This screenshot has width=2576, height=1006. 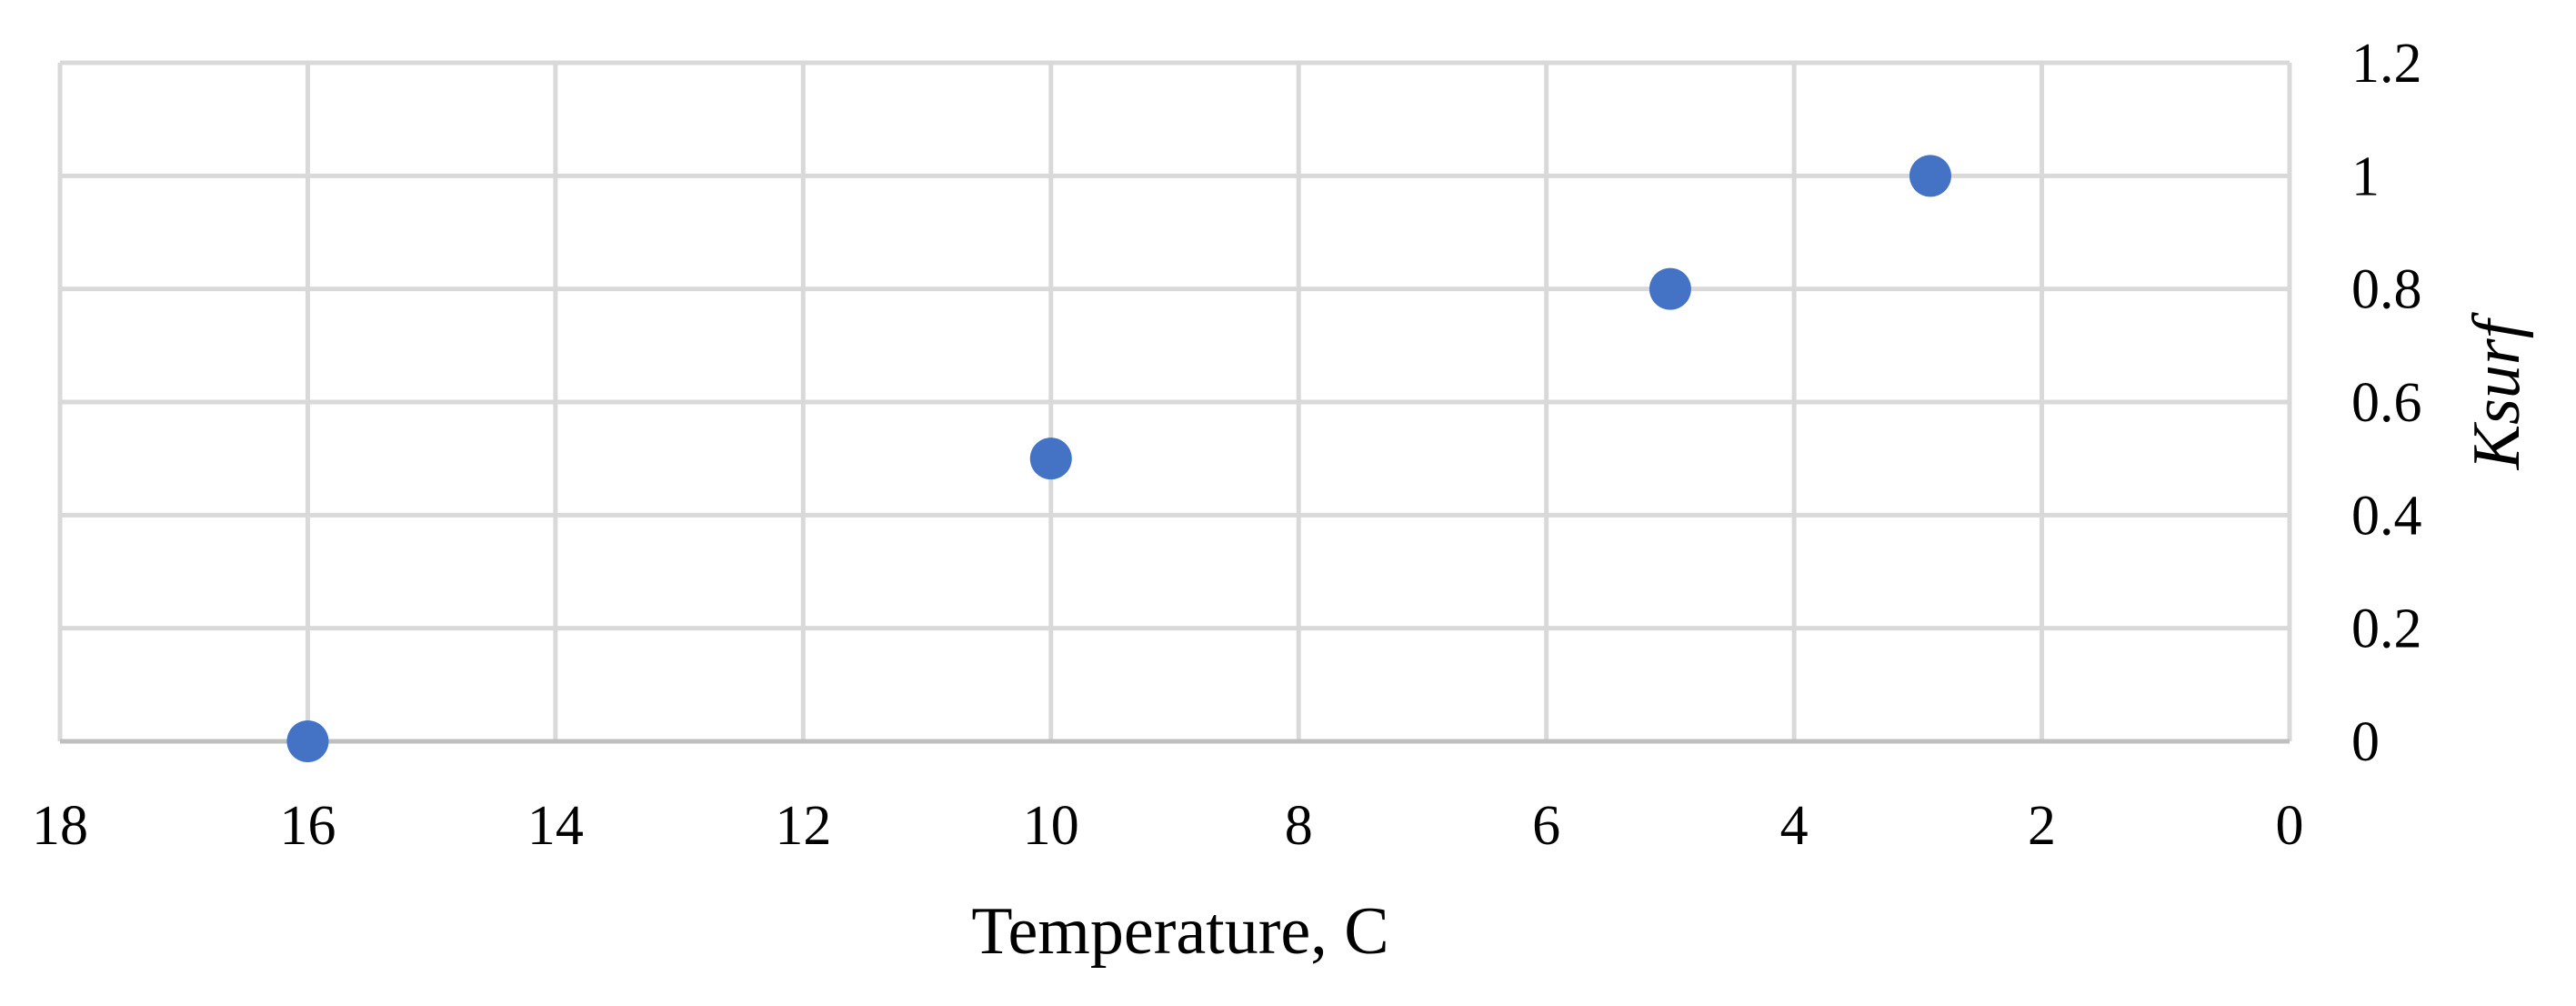 What do you see at coordinates (1794, 826) in the screenshot?
I see `x-tick-label: 4` at bounding box center [1794, 826].